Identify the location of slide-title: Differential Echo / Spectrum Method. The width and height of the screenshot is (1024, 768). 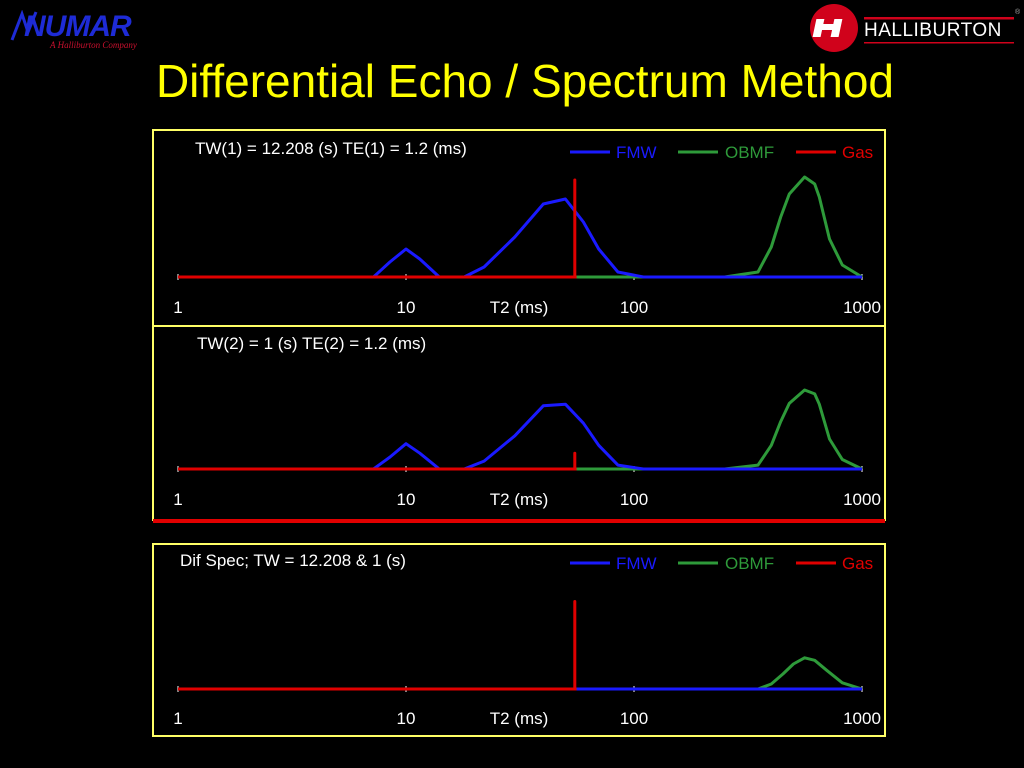
(525, 81).